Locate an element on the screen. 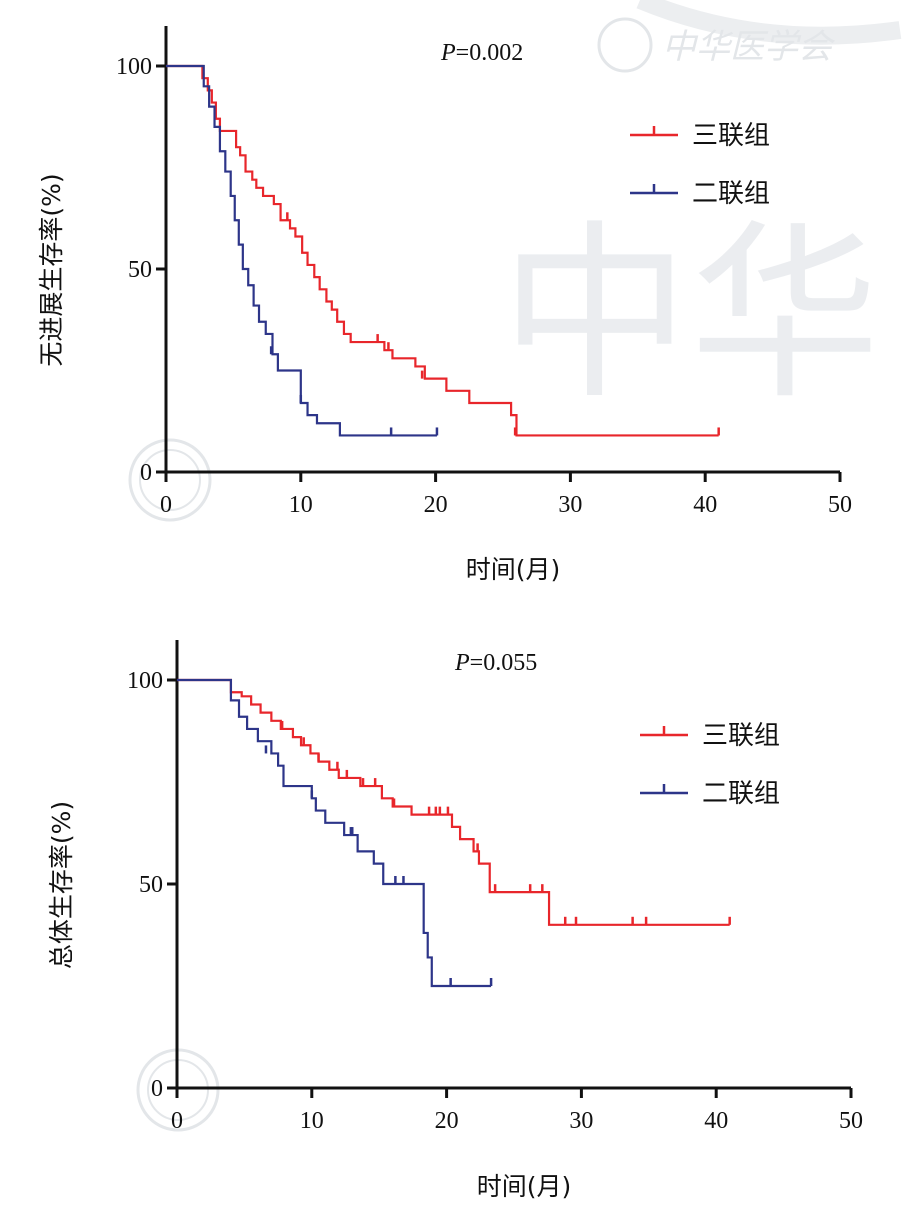  series-triple-group is located at coordinates (454, 802).